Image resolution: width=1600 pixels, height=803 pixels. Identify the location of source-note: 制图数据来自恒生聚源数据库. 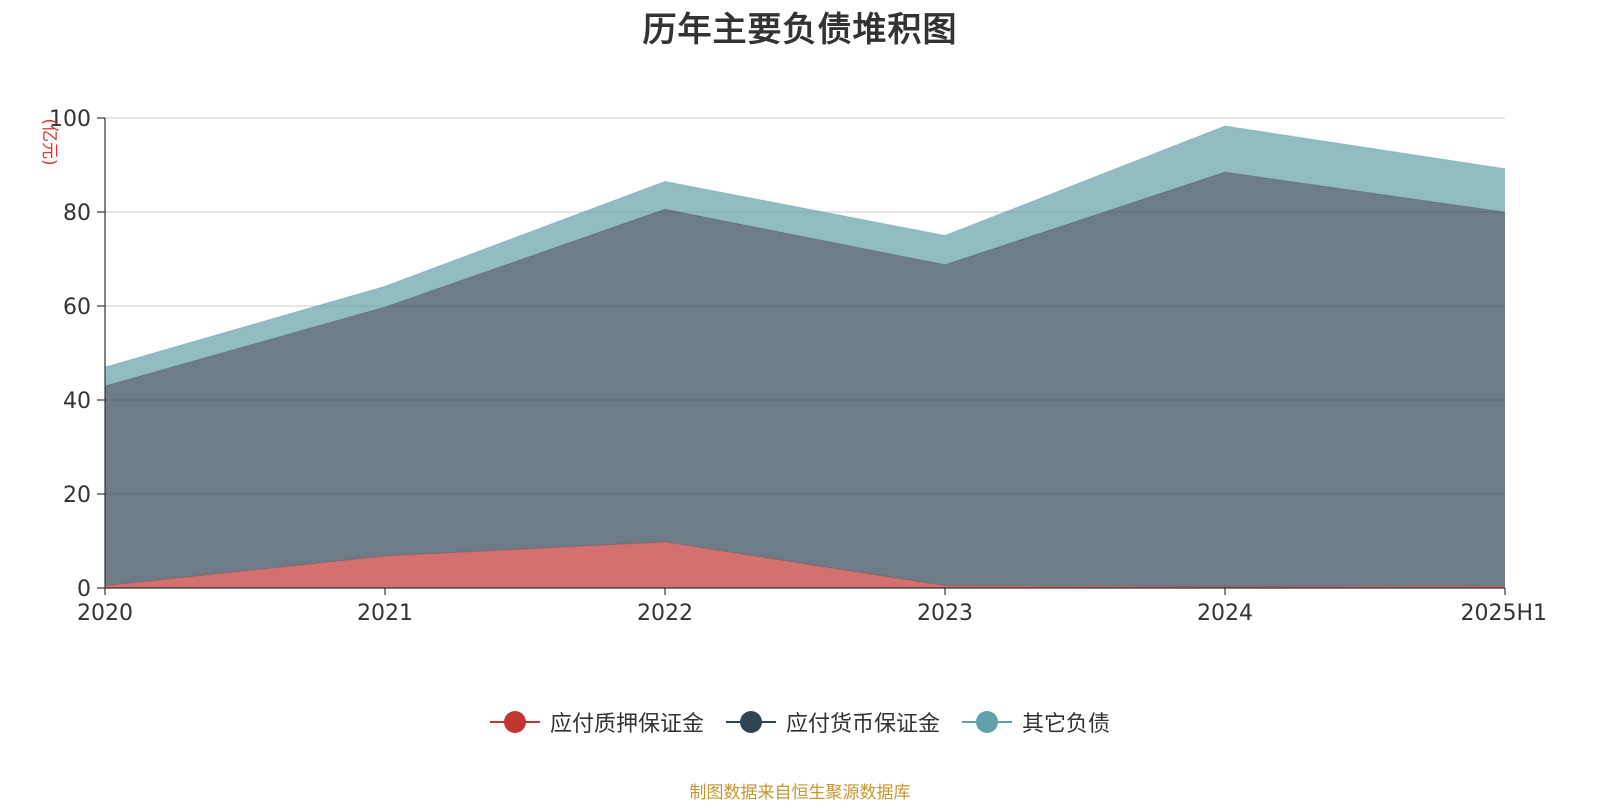
(800, 793).